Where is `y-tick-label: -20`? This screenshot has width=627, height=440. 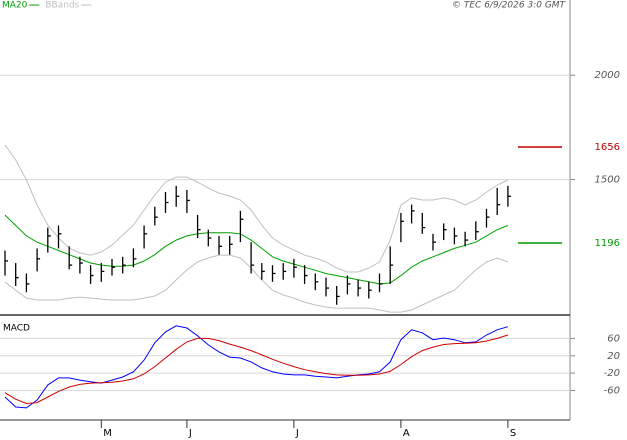
y-tick-label: -20 is located at coordinates (612, 373).